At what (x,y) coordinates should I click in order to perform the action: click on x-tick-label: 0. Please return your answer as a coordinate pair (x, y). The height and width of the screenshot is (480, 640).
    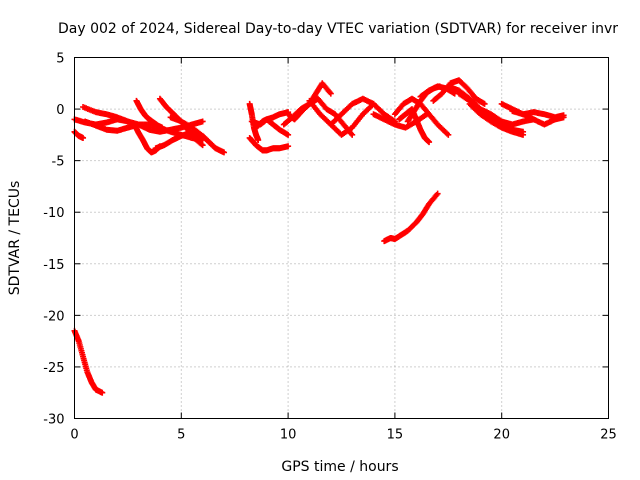
    Looking at the image, I should click on (74, 435).